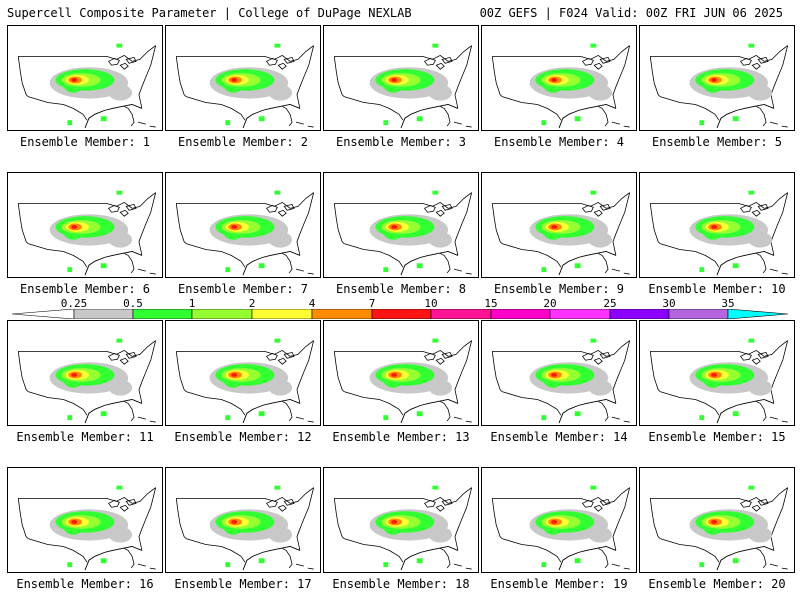  I want to click on legend-high-arrow, so click(757, 314).